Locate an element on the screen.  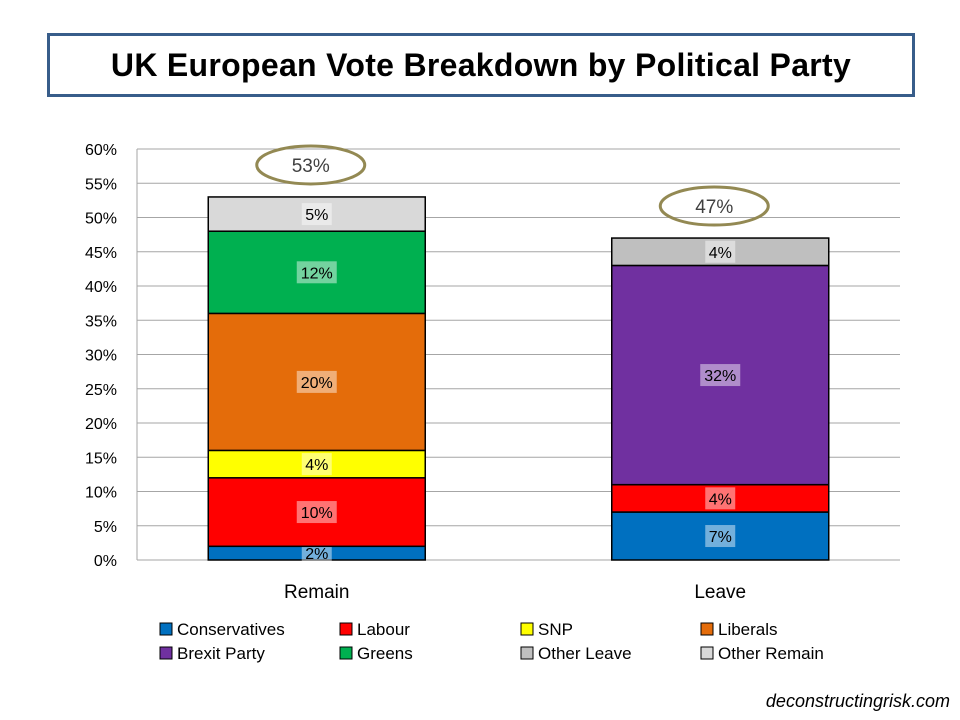
legend-label: SNP is located at coordinates (555, 629).